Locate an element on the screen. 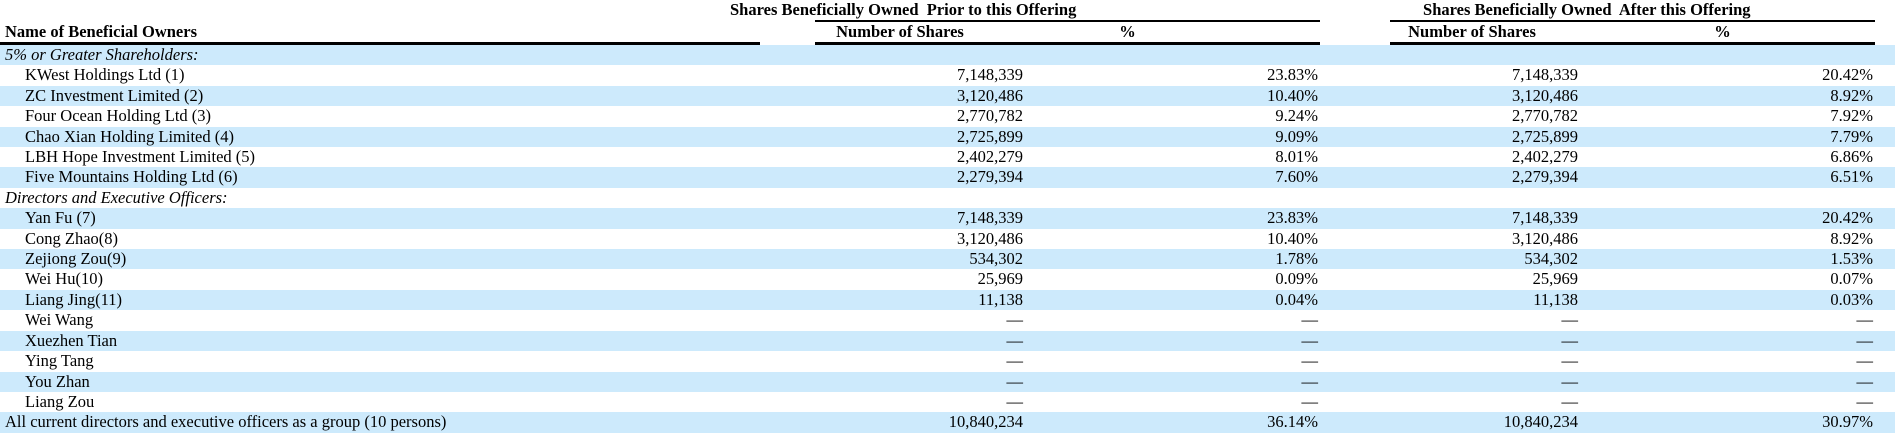  after-percent-cell: 6.86% is located at coordinates (1852, 157).